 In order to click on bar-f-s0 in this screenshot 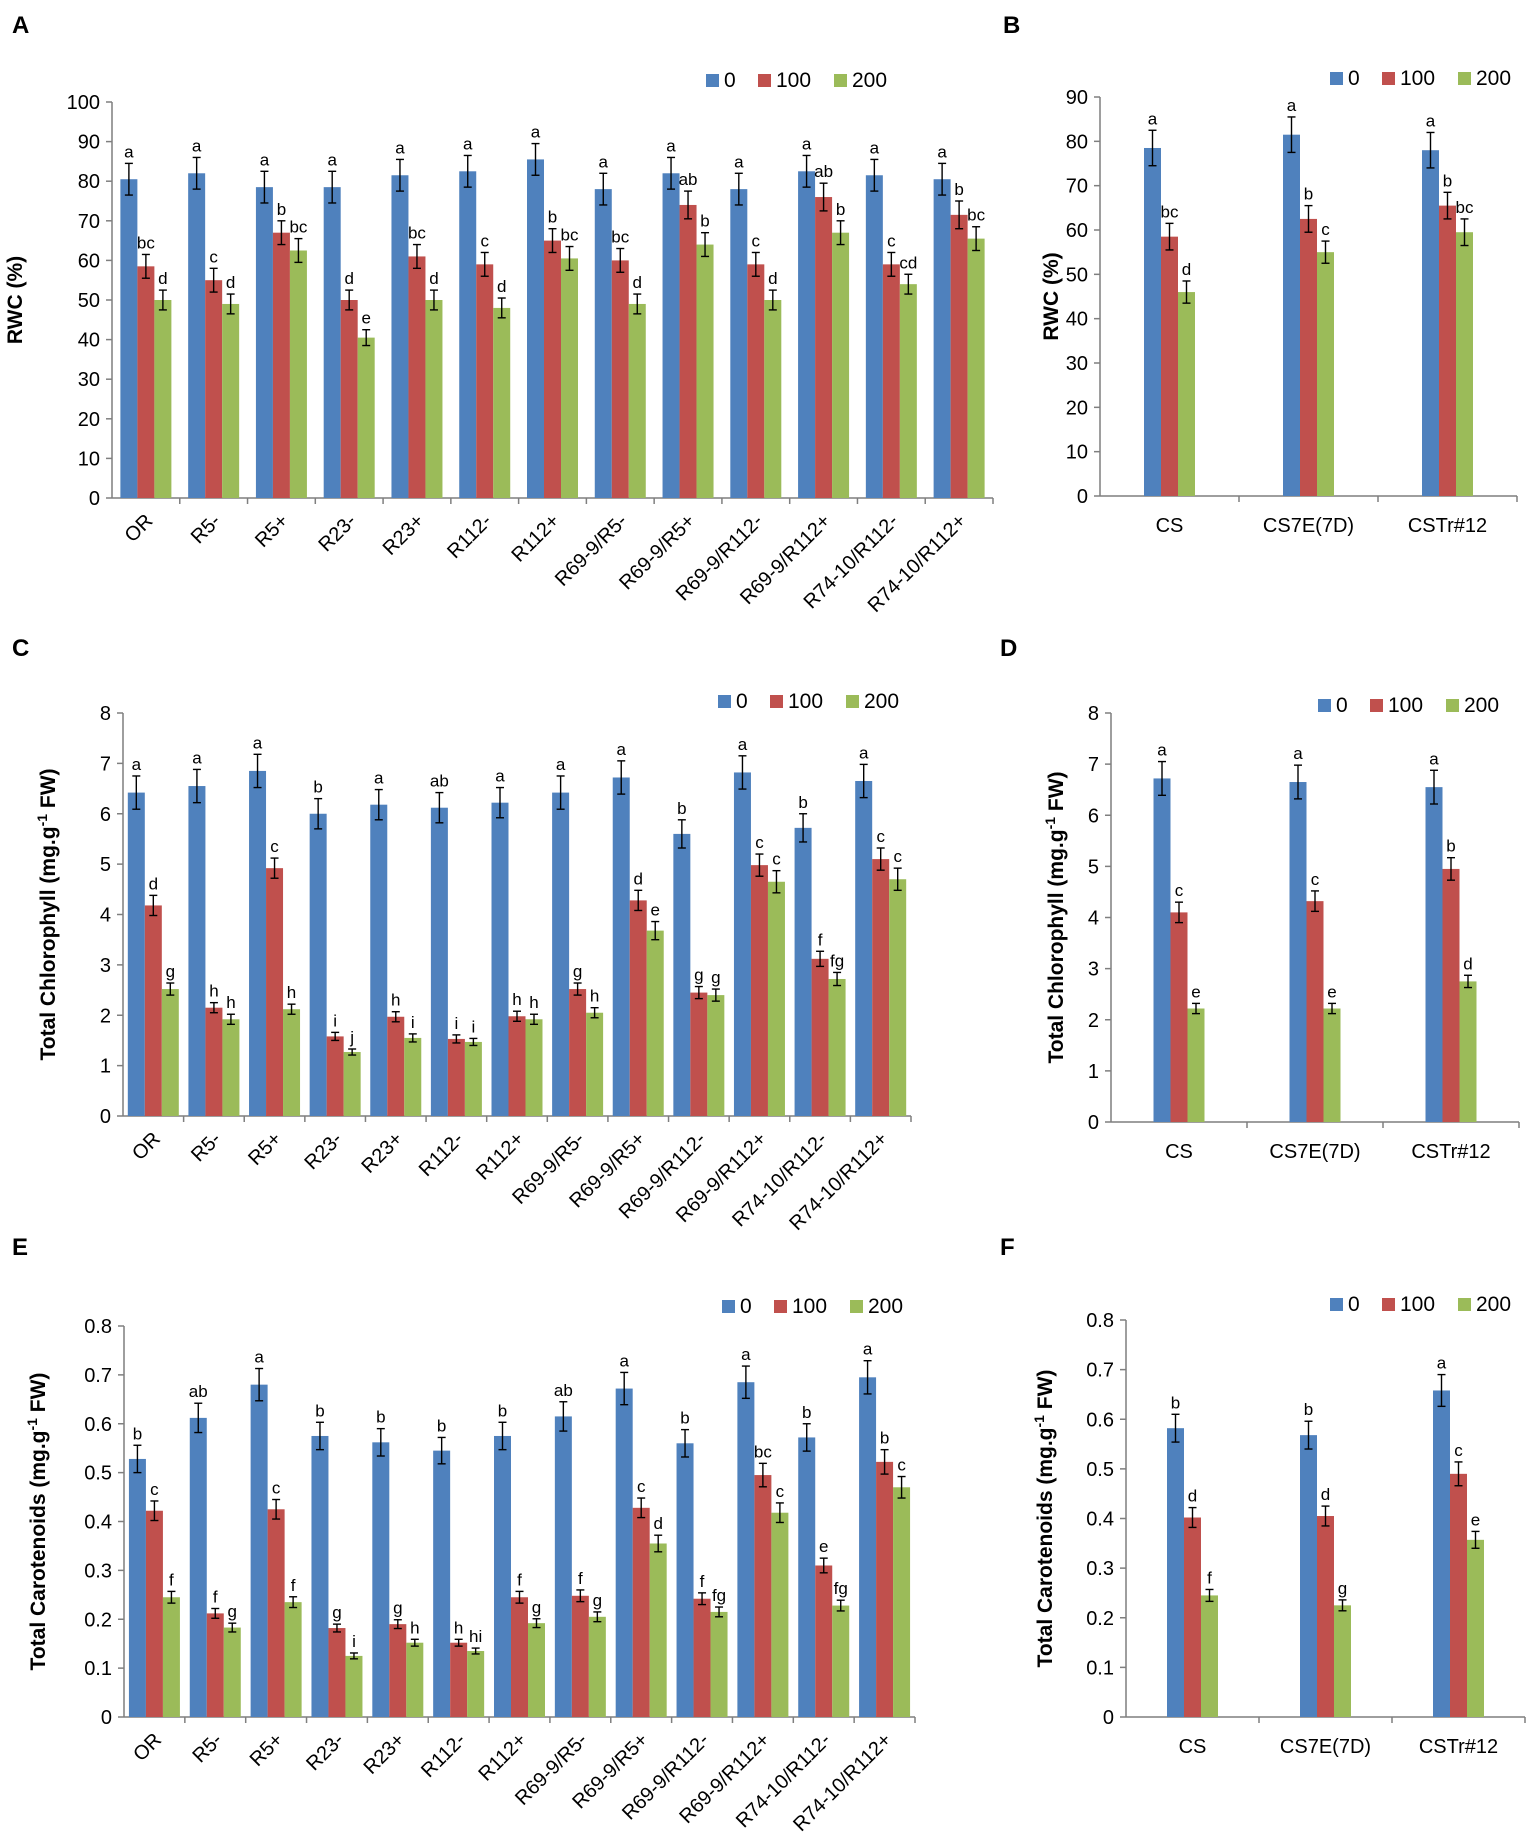, I will do `click(1308, 1576)`.